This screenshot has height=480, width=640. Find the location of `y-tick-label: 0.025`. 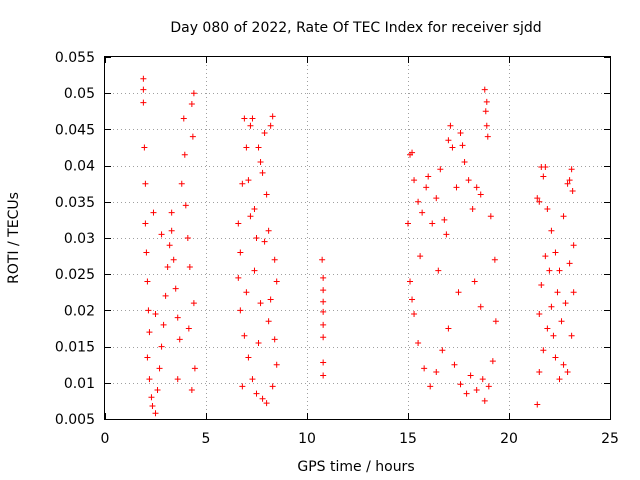

y-tick-label: 0.025 is located at coordinates (75, 275).